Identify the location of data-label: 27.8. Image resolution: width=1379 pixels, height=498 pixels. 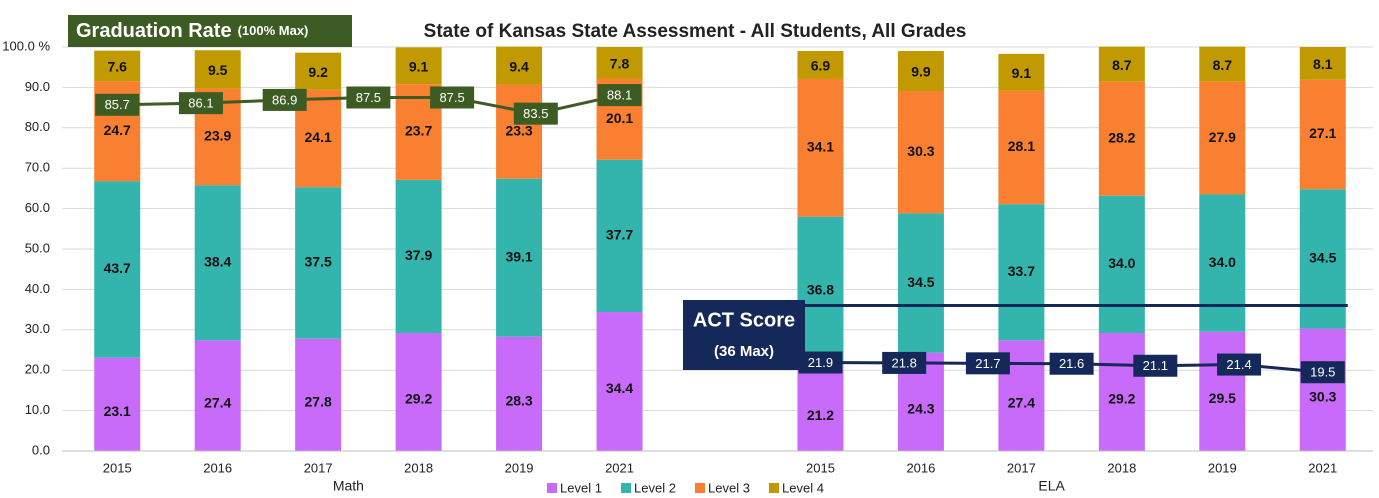
(318, 402).